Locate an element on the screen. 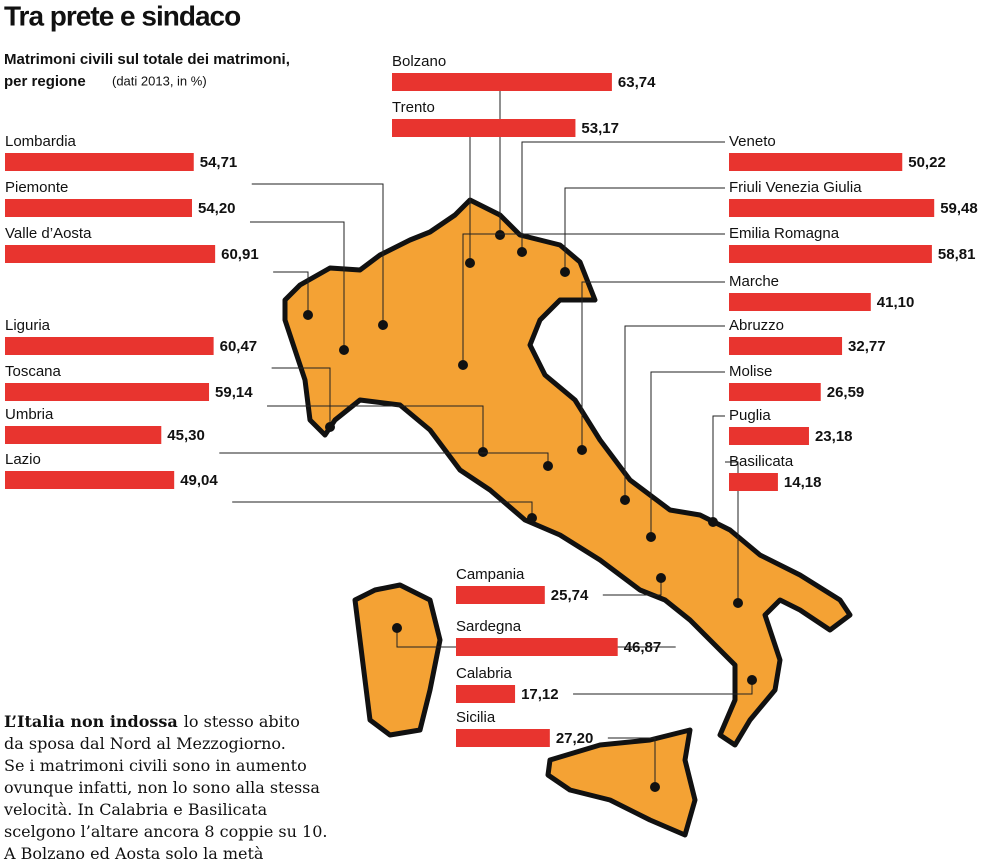 The width and height of the screenshot is (1000, 867). value-label: 45,30 is located at coordinates (186, 435).